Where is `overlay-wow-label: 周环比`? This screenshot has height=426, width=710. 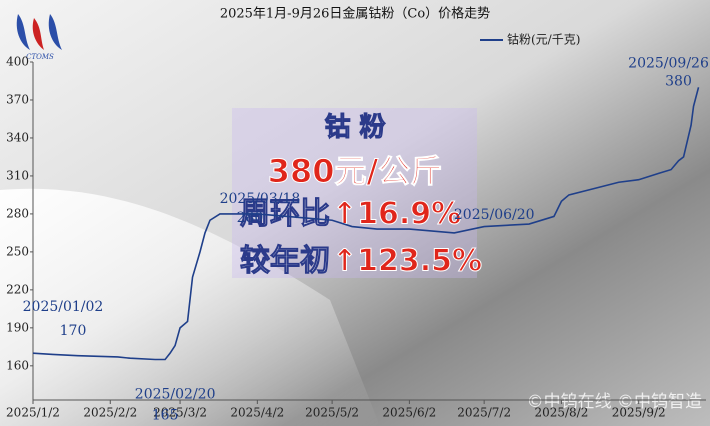 overlay-wow-label: 周环比 is located at coordinates (285, 214).